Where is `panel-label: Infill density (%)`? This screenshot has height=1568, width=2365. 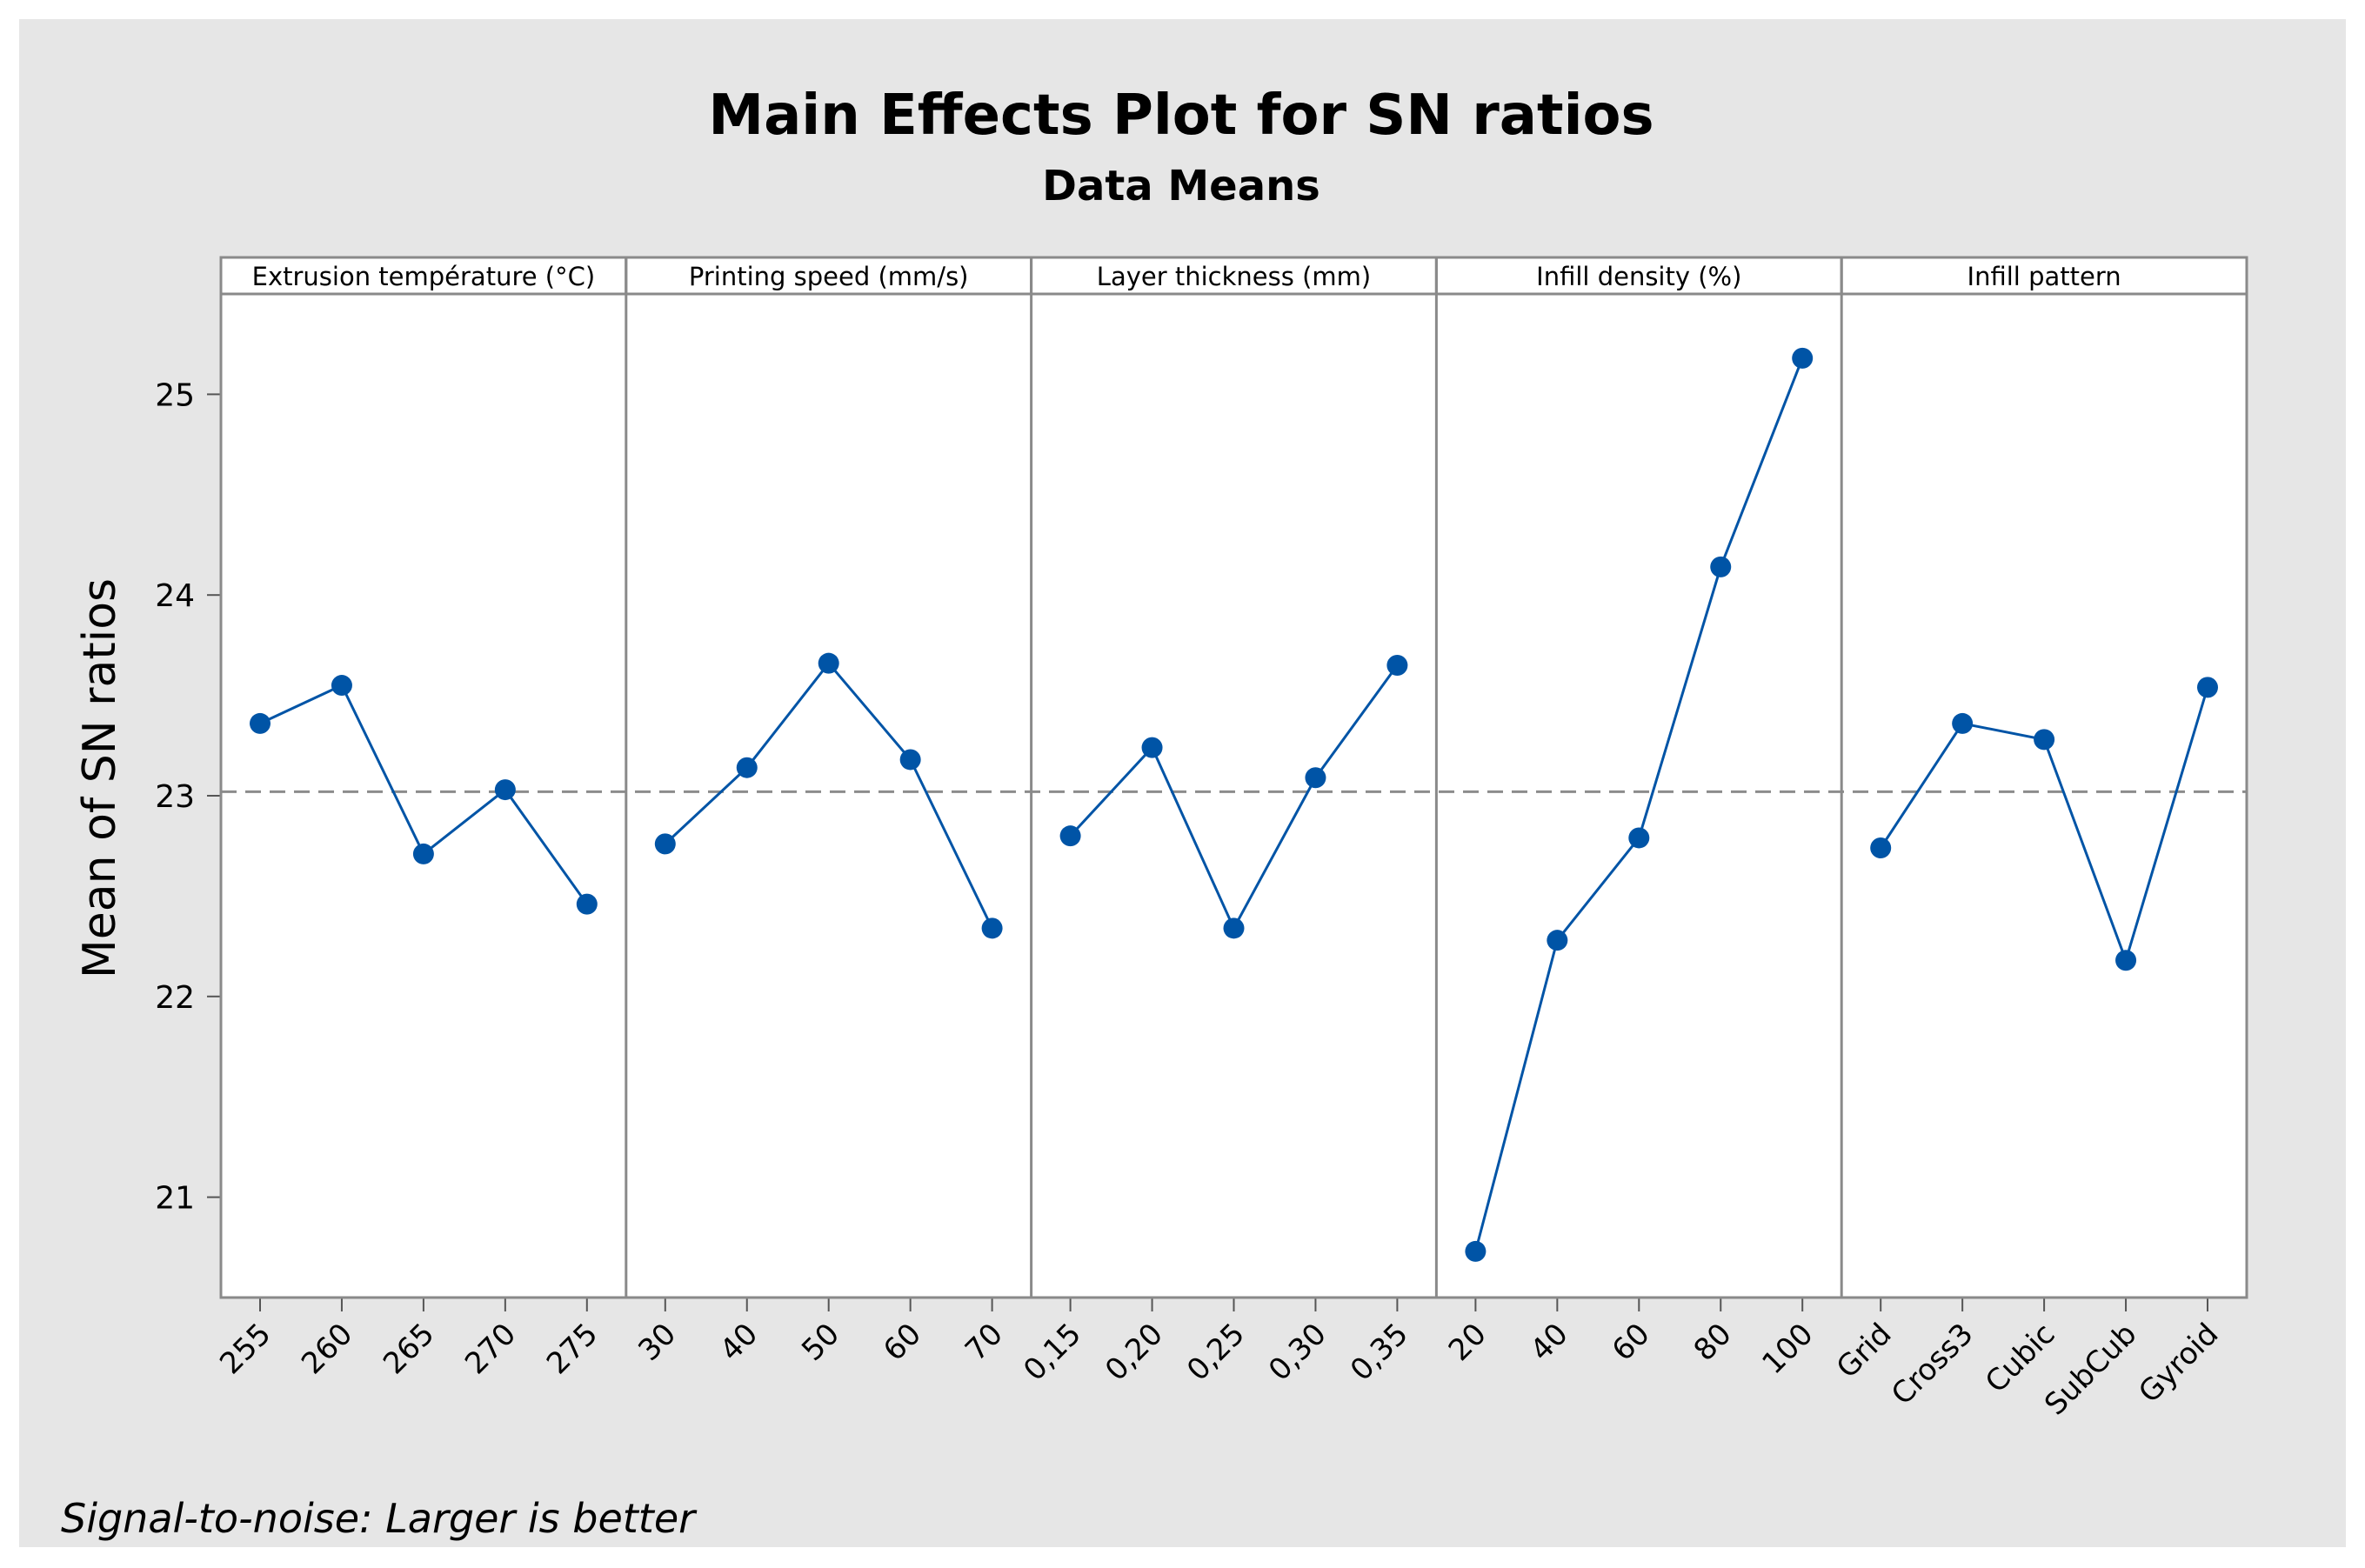
panel-label: Infill density (%) is located at coordinates (1638, 276).